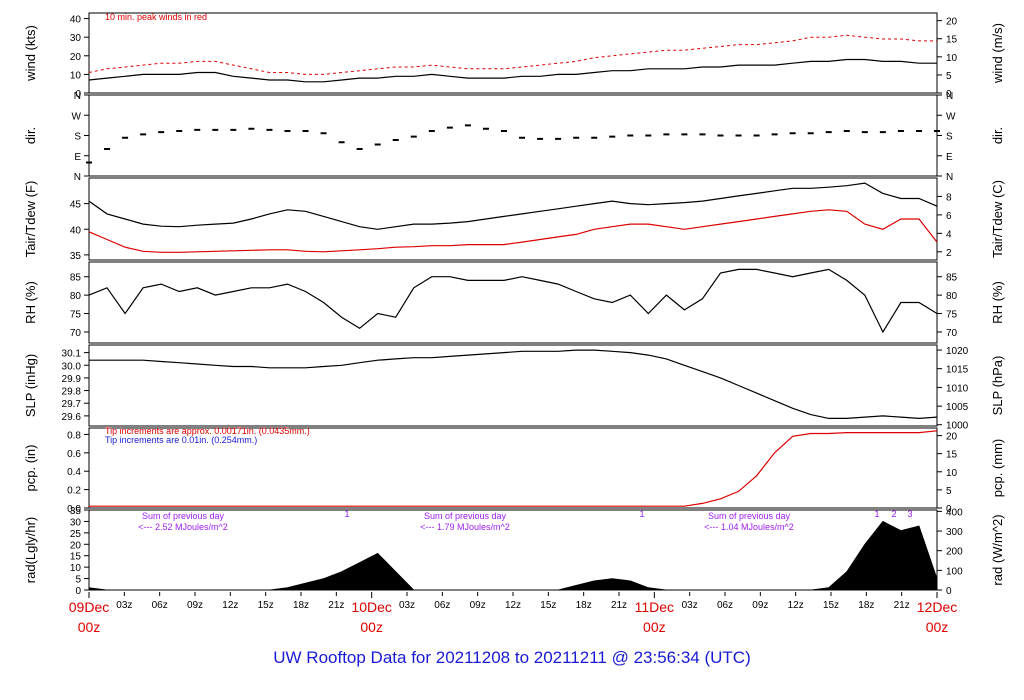 Image resolution: width=1024 pixels, height=700 pixels. I want to click on series-rh, so click(513, 301).